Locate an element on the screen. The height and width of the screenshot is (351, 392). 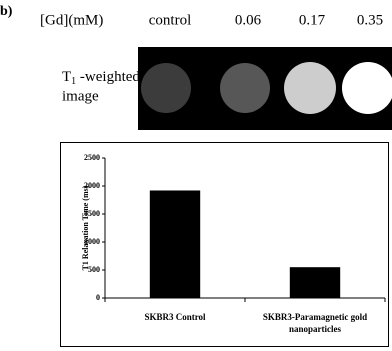
x-tick-label: SKBR3-Paramagnetic gold nanoparticles is located at coordinates (315, 323).